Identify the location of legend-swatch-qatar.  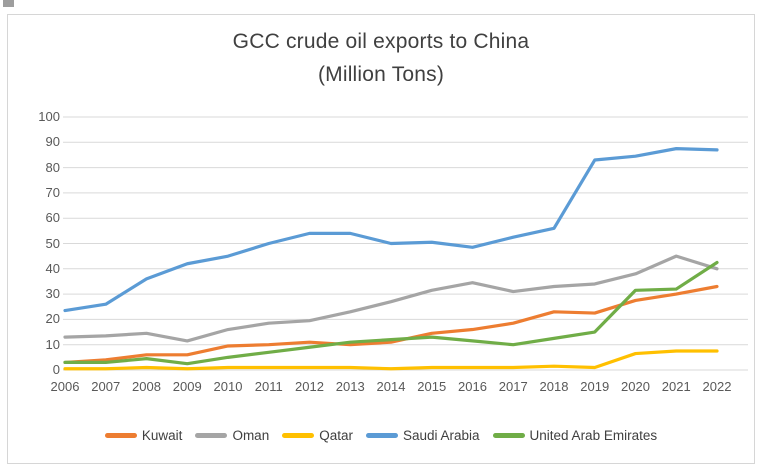
(298, 435).